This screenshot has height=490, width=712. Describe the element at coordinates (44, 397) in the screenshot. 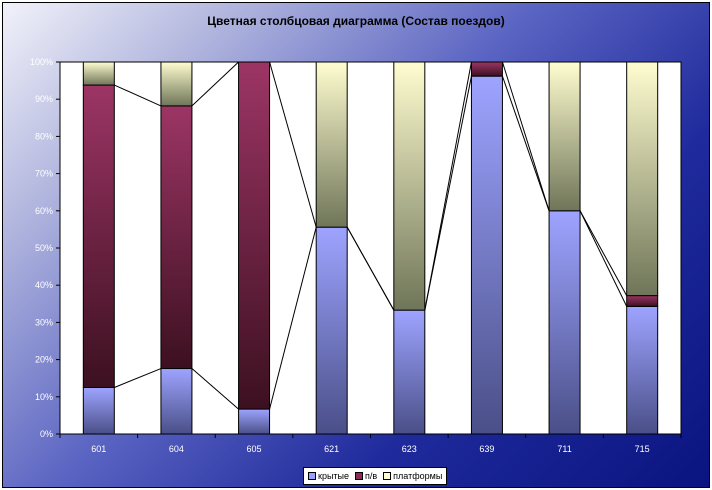

I see `y-tick-label: 10%` at that location.